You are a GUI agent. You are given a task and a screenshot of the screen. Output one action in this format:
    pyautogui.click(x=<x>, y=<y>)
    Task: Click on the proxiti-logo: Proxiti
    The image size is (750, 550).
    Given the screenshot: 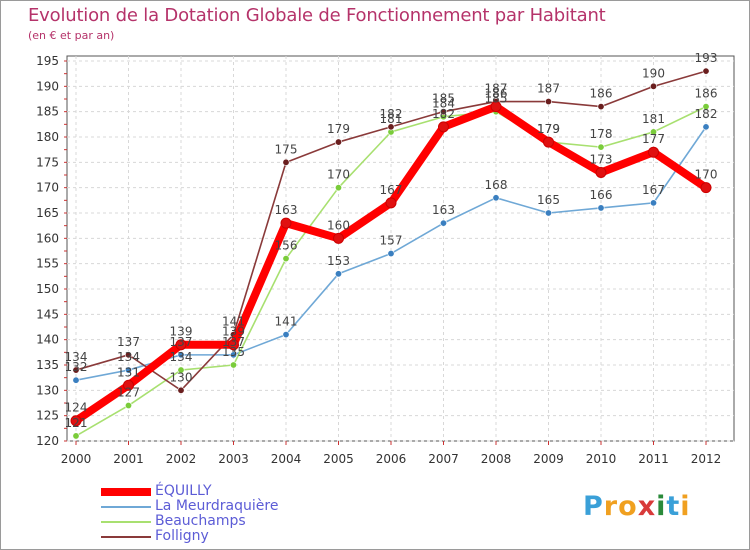 What is the action you would take?
    pyautogui.click(x=637, y=506)
    